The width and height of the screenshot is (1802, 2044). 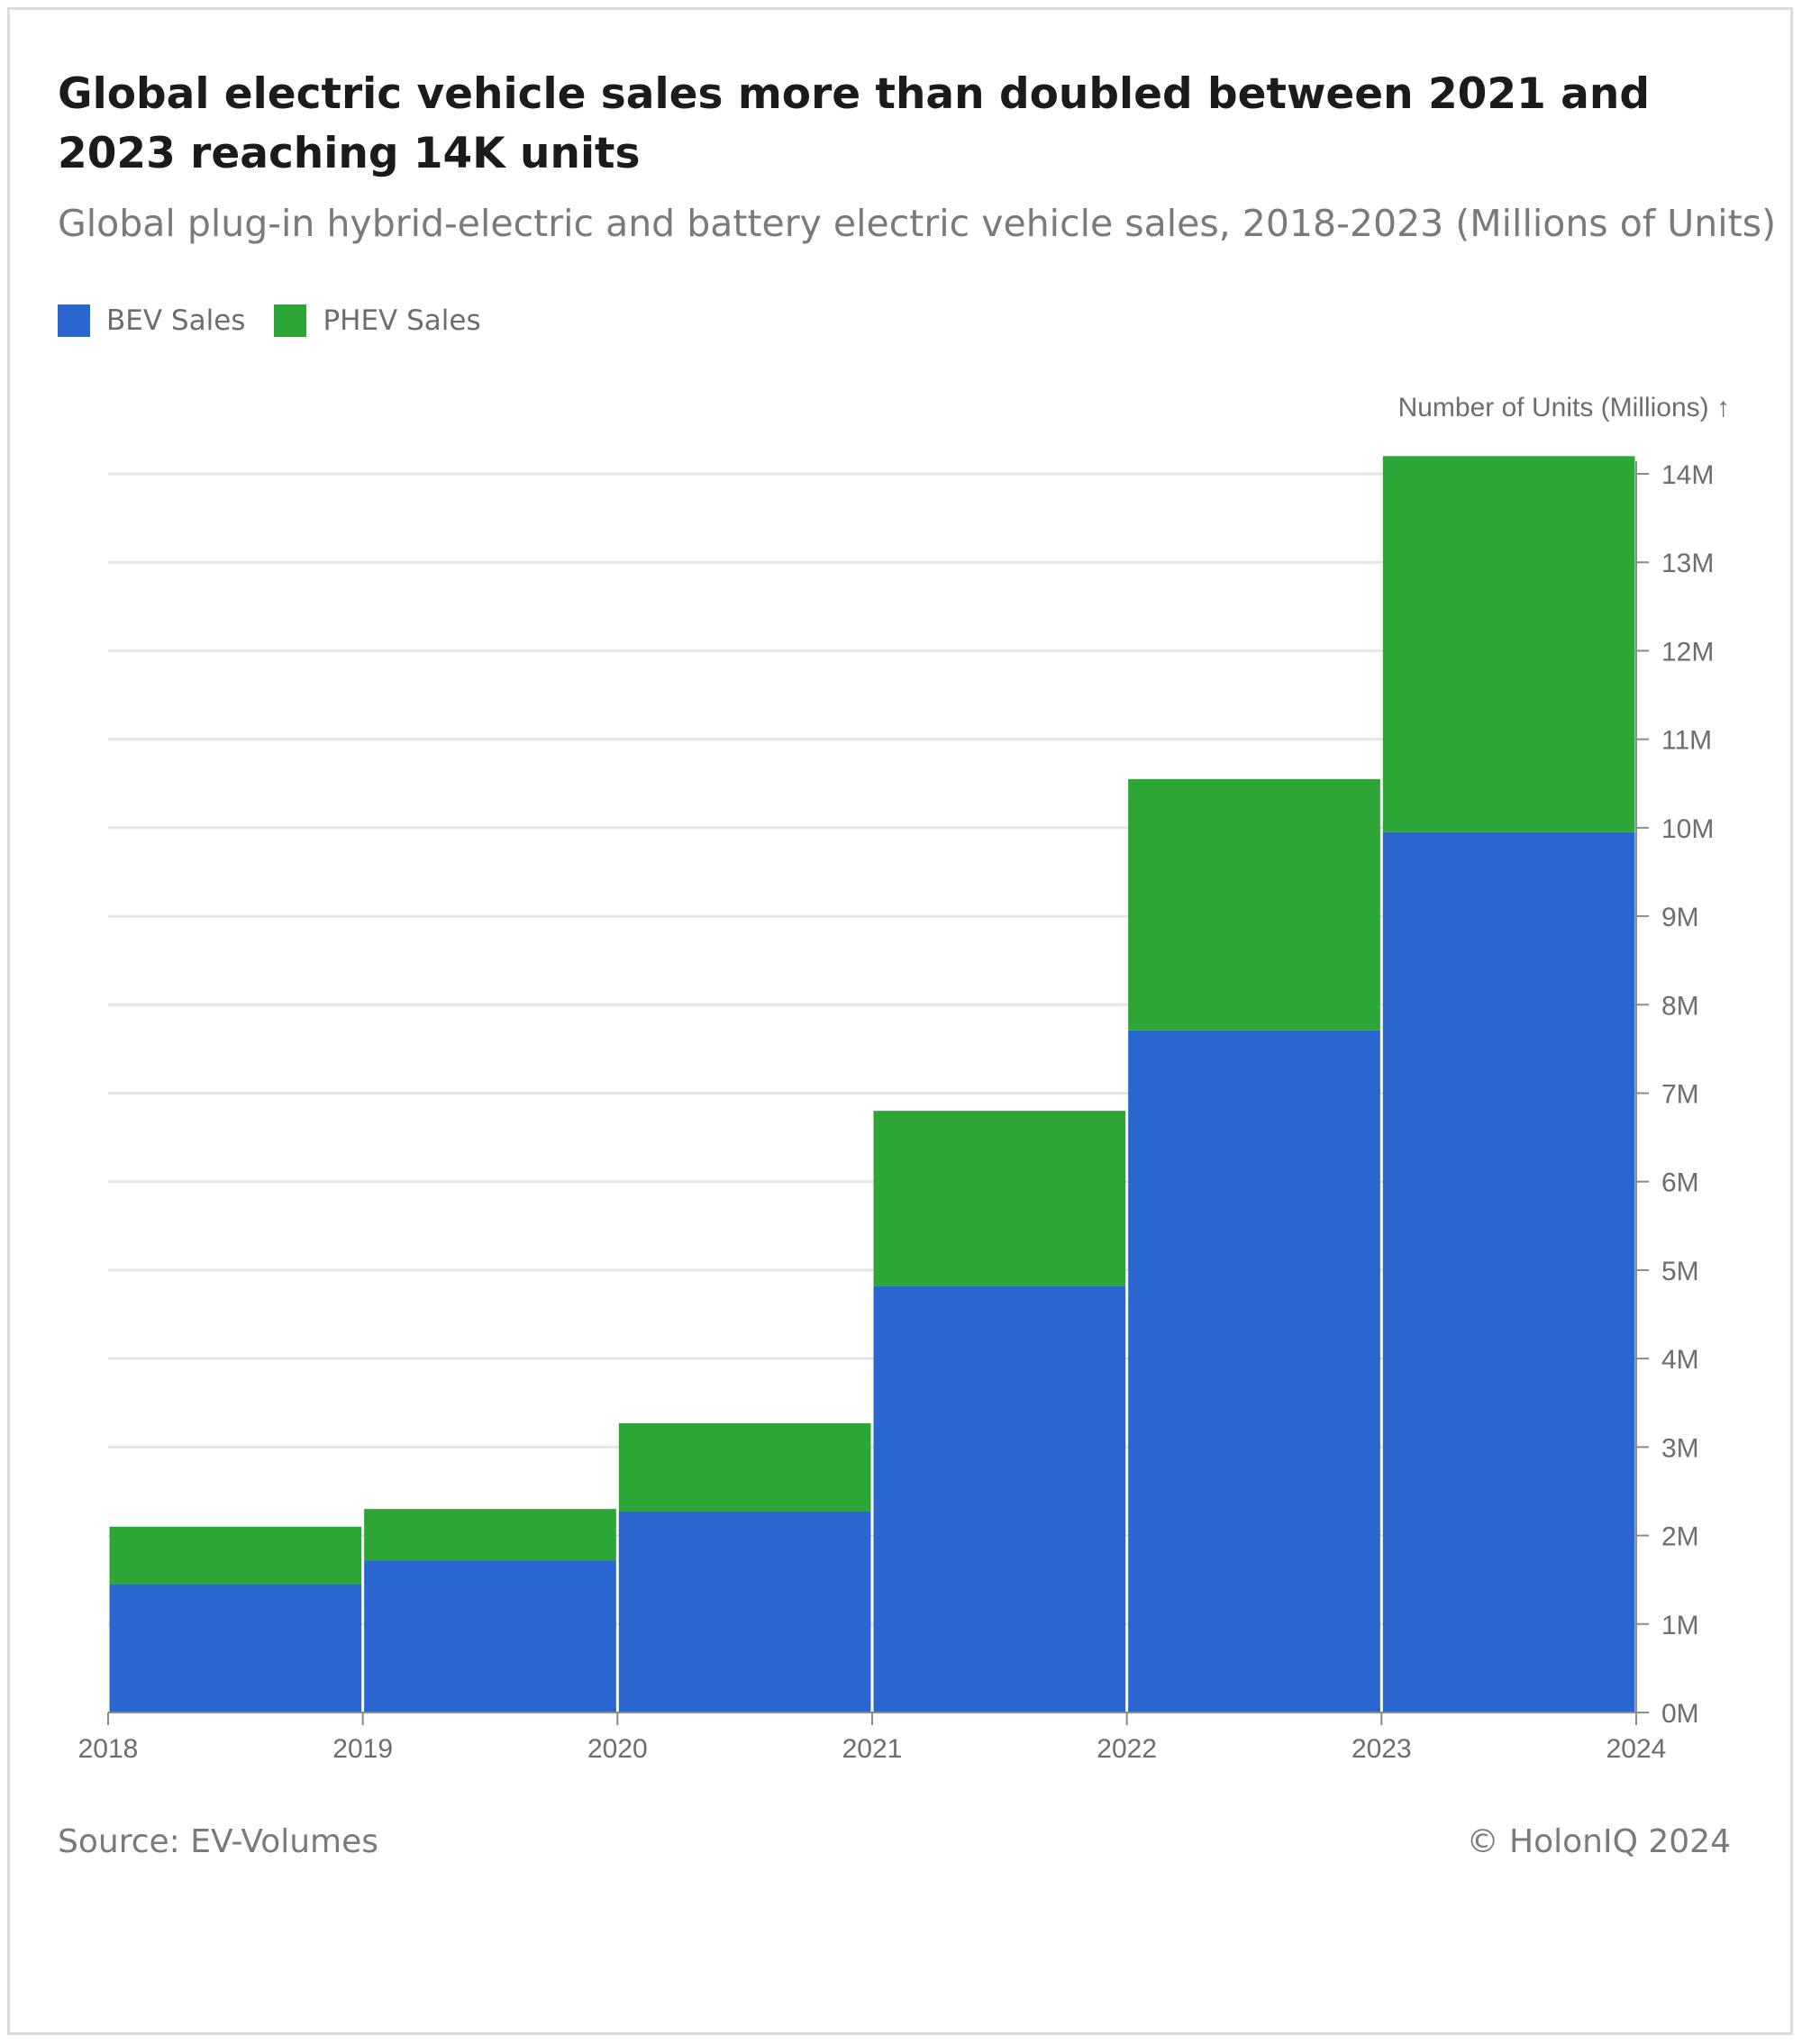 I want to click on bar-bev-sales-2018, so click(x=235, y=1648).